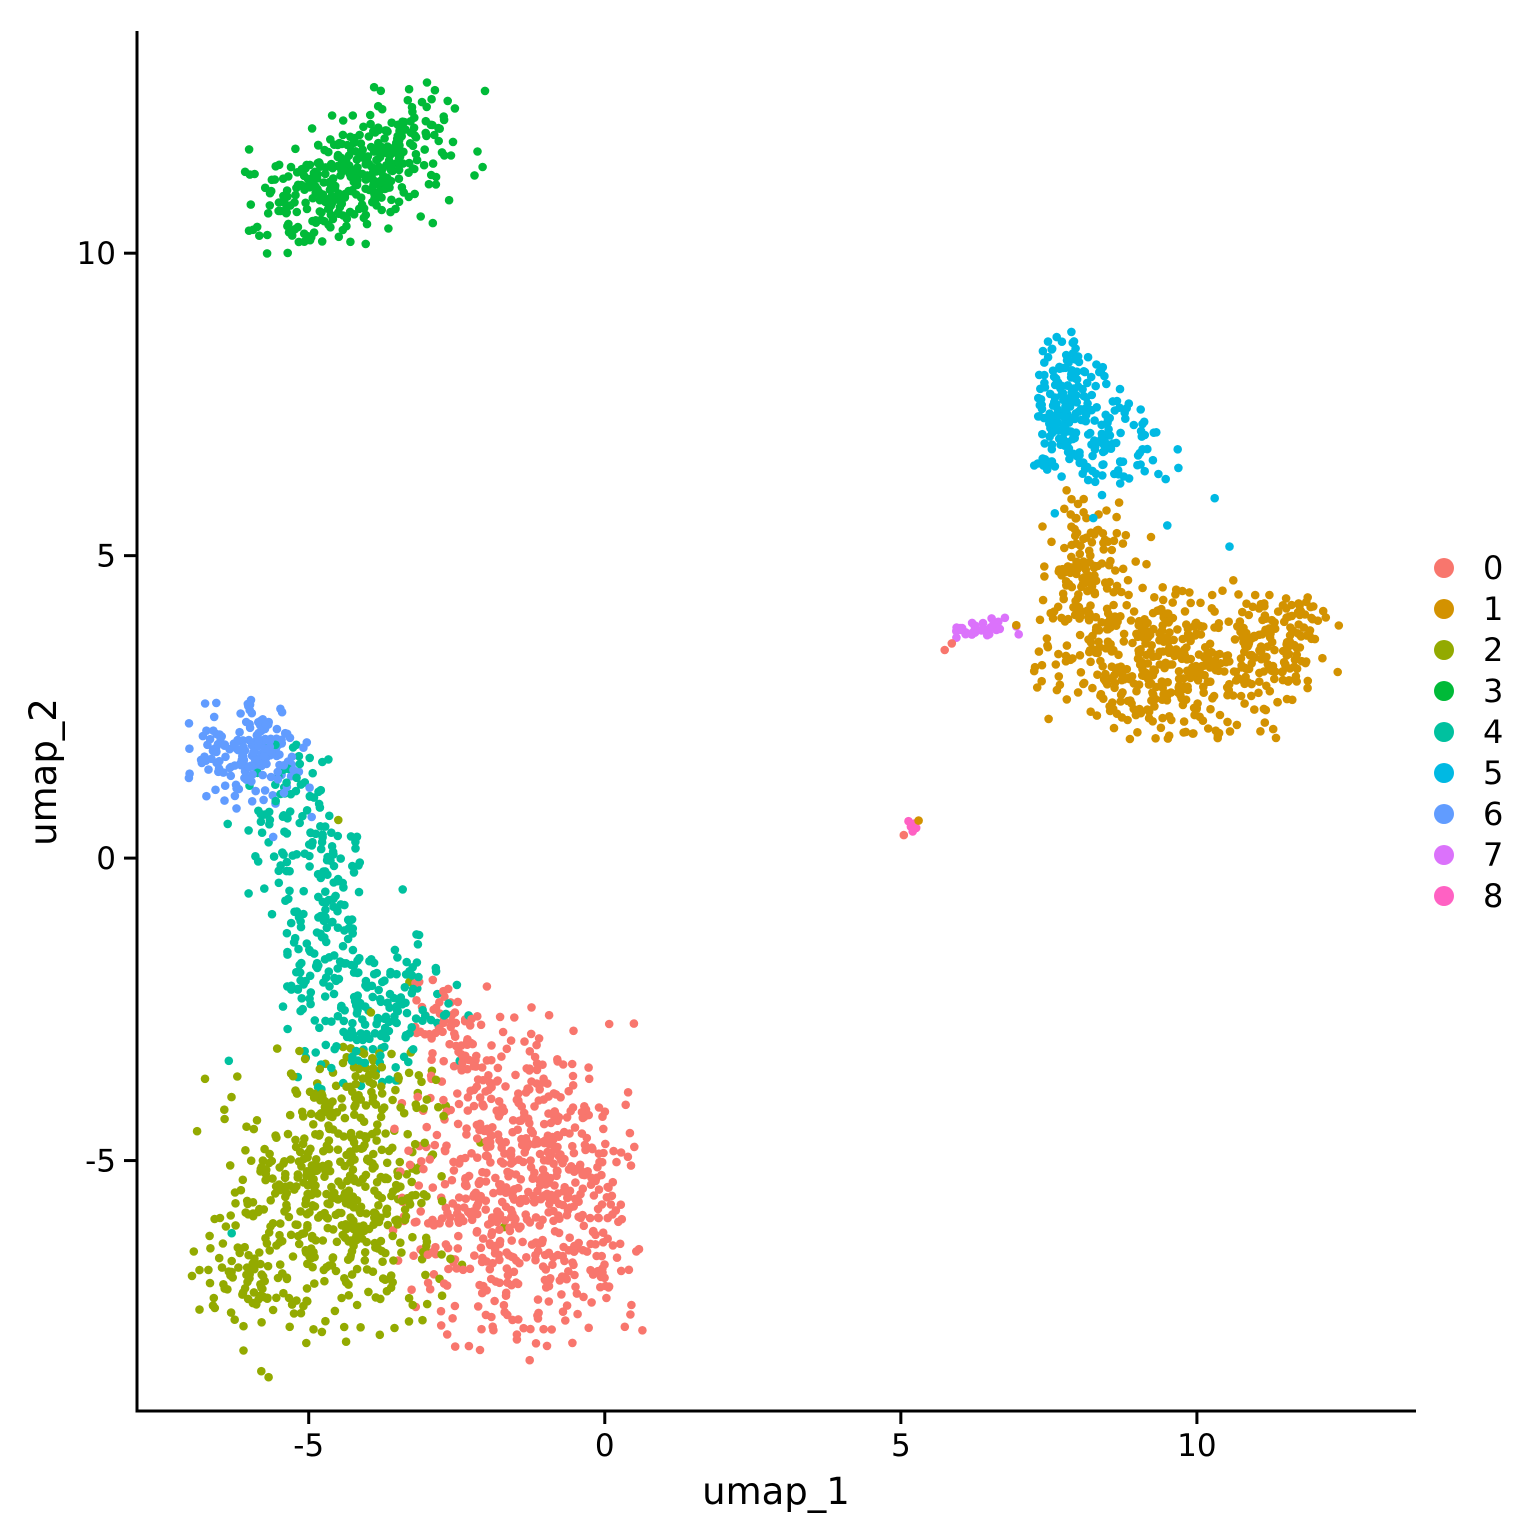 This screenshot has width=1536, height=1540. What do you see at coordinates (1468, 691) in the screenshot?
I see `legend-item-3: 3` at bounding box center [1468, 691].